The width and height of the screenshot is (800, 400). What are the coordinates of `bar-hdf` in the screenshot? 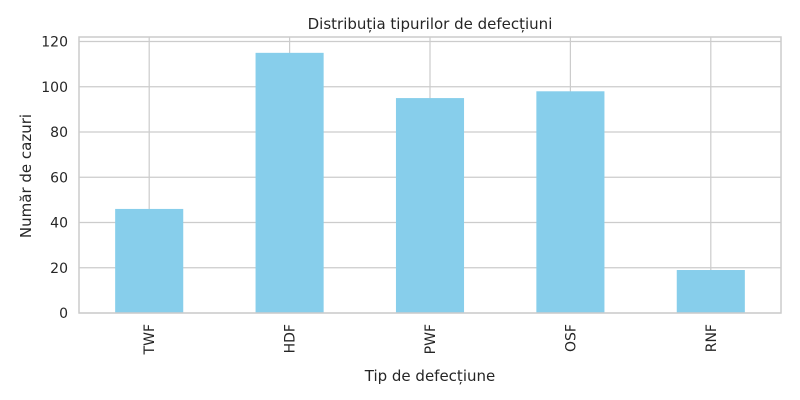 It's located at (289, 183).